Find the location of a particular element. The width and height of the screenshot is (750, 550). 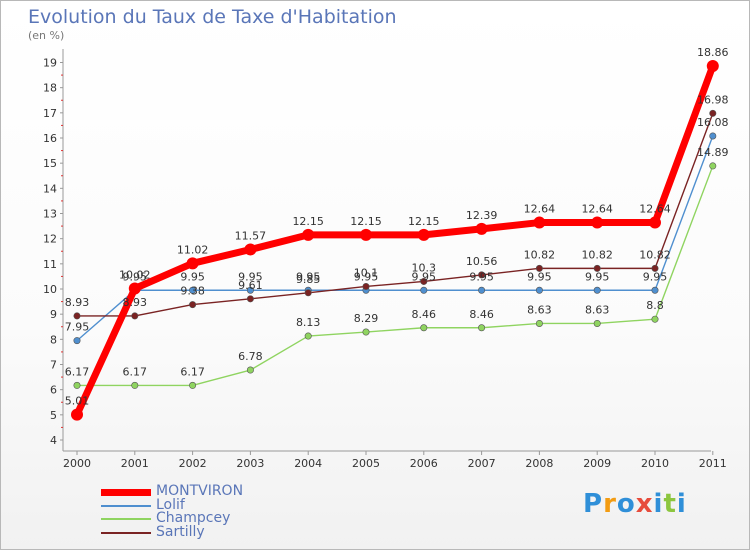

y-tick-label: 16 is located at coordinates (50, 138).